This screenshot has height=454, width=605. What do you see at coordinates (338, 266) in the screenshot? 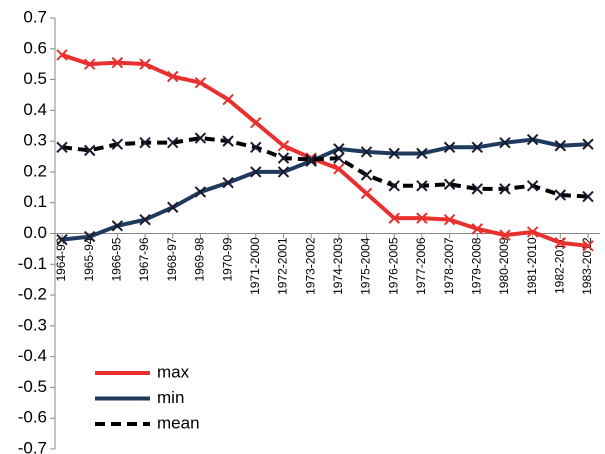
I see `x-tick-label: 1974-2003` at bounding box center [338, 266].